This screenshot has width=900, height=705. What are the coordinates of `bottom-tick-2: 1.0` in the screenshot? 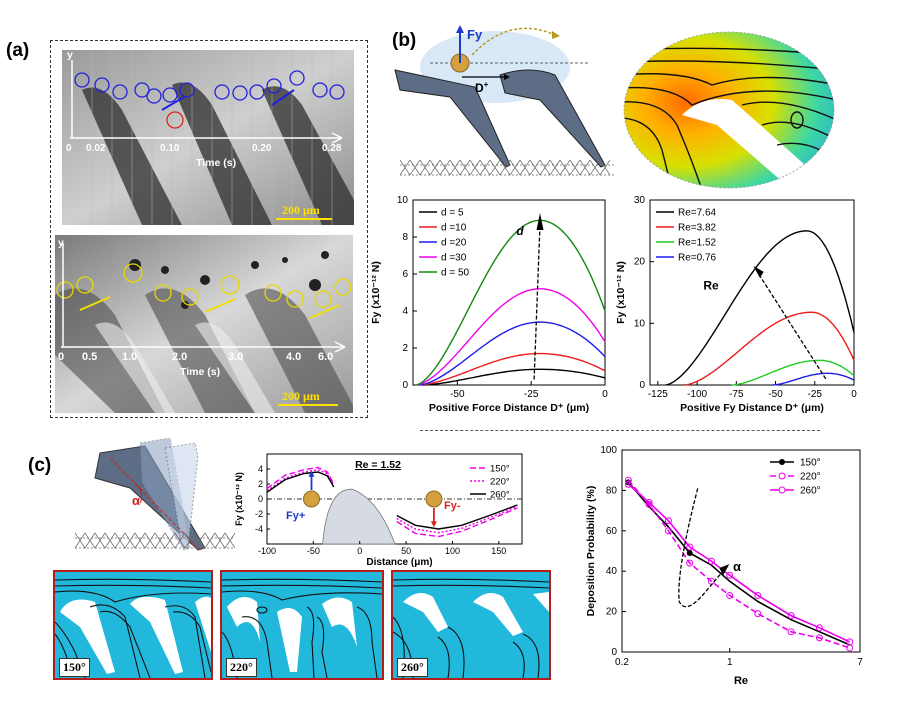 It's located at (130, 357).